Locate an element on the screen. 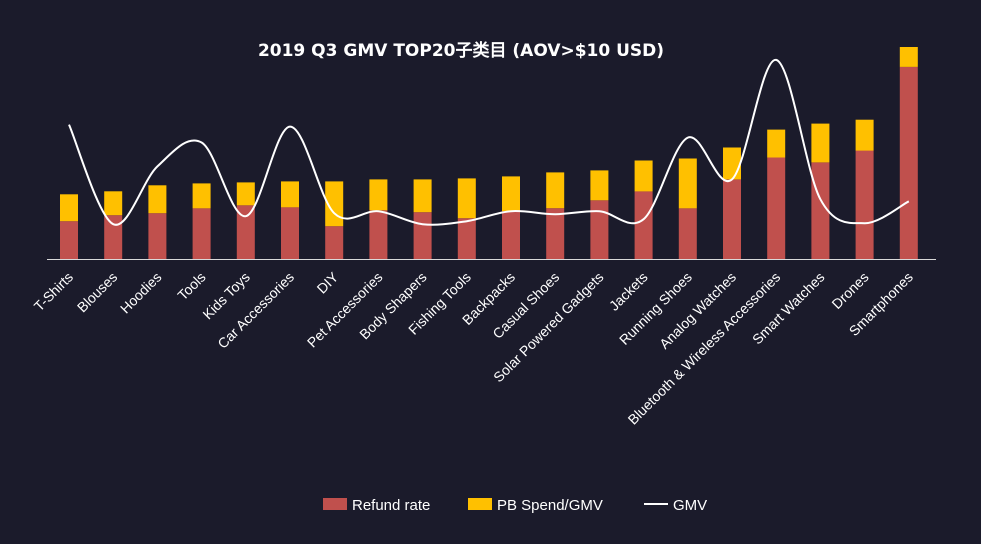 The width and height of the screenshot is (981, 544). bar-pb-spend-gmv-diy is located at coordinates (334, 204).